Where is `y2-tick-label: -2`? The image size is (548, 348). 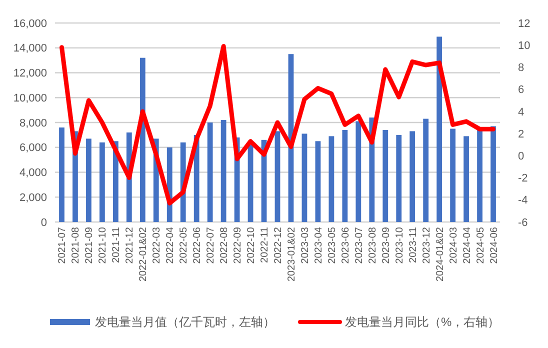 y2-tick-label: -2 is located at coordinates (523, 178).